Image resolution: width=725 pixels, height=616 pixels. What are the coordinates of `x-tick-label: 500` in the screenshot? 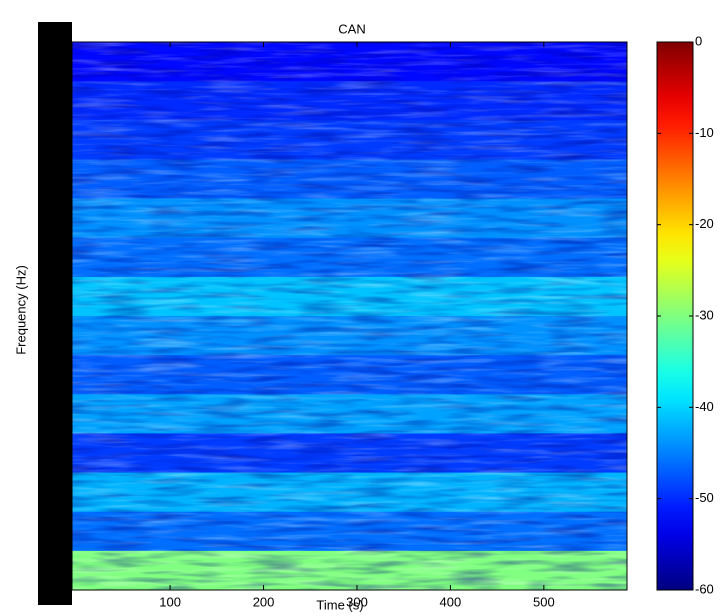 It's located at (544, 601).